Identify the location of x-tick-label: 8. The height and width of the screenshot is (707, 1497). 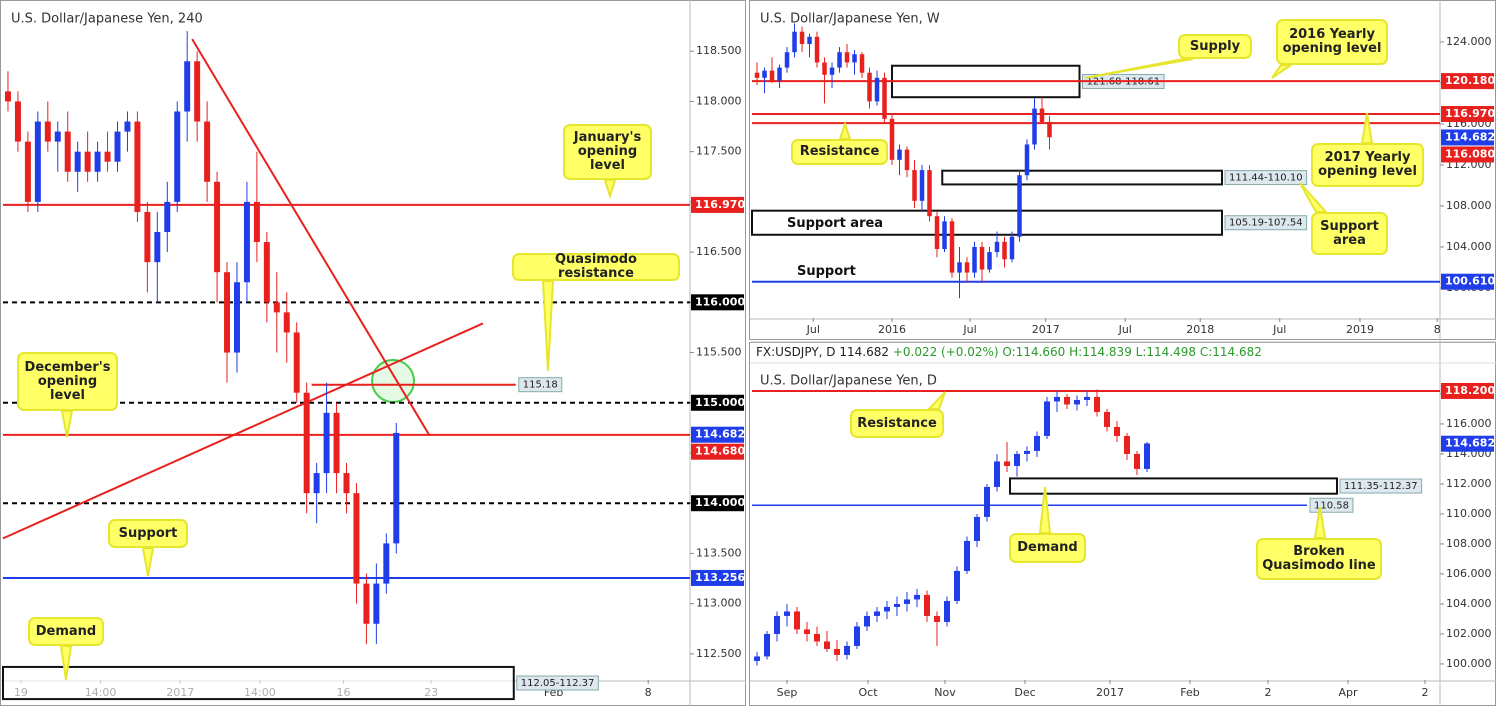
(648, 692).